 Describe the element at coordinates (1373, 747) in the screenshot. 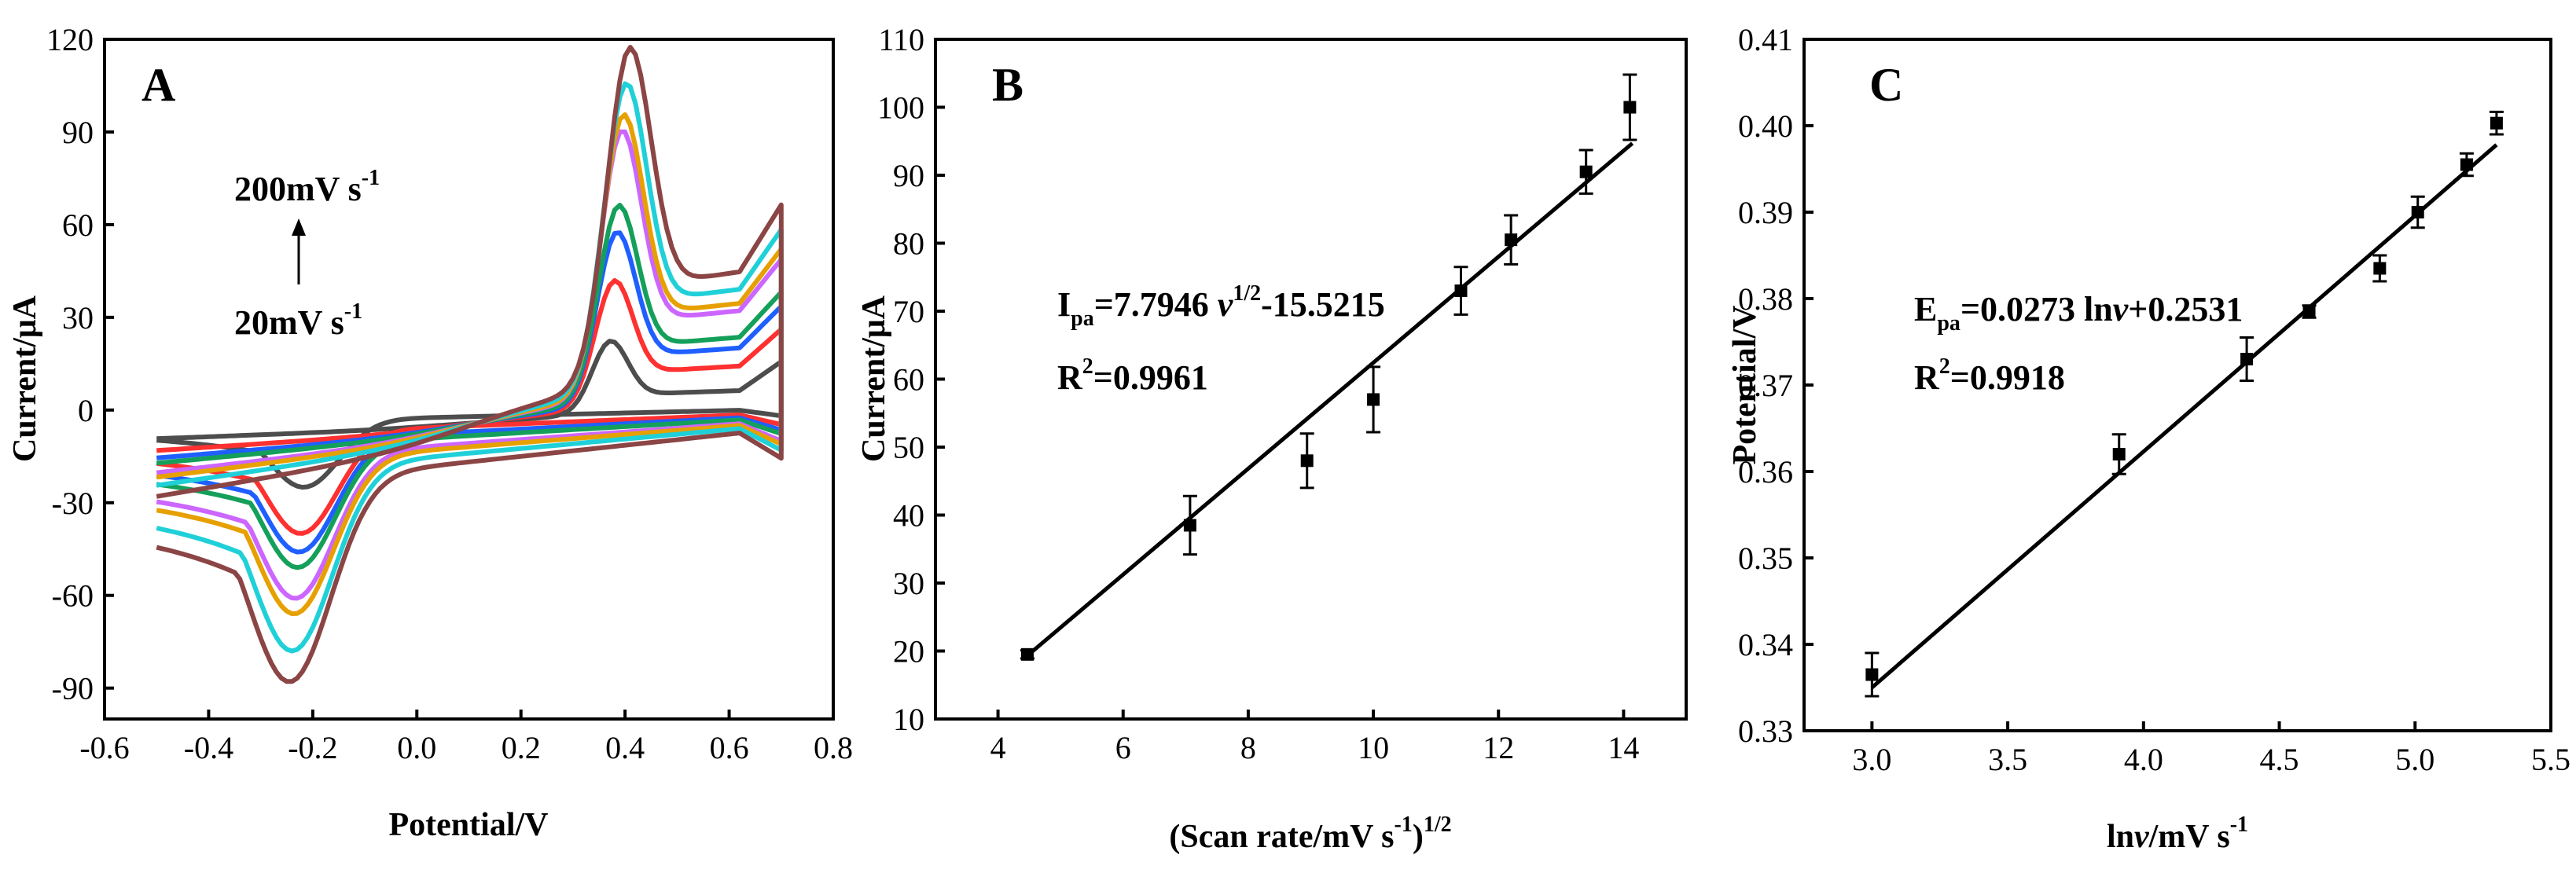

I see `x-tick-label: 10` at that location.